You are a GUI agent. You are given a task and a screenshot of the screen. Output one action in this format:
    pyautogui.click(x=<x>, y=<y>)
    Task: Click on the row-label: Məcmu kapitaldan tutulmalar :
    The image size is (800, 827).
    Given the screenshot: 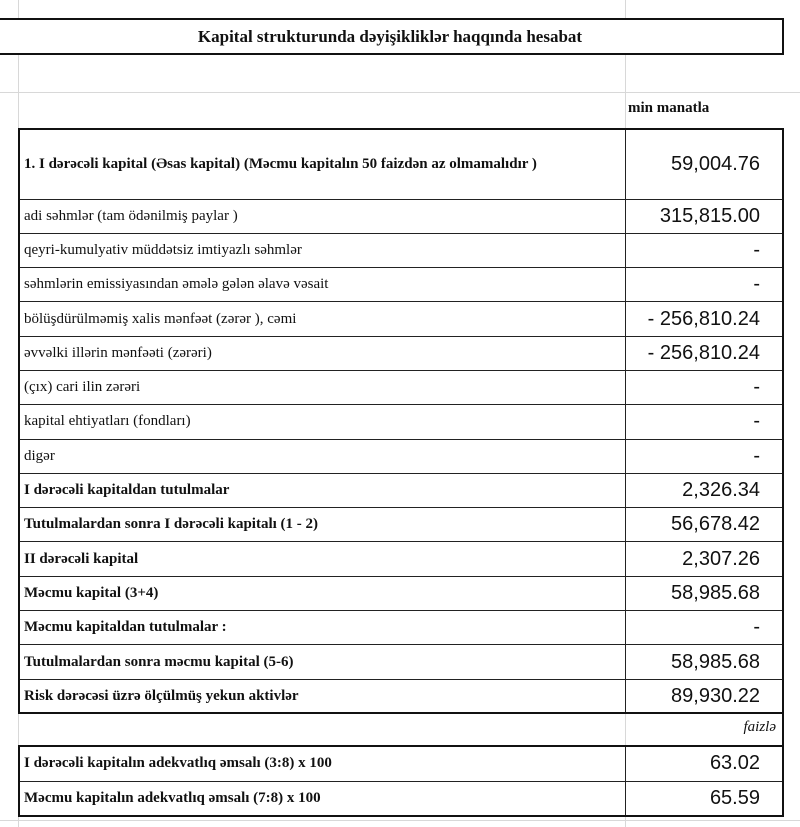 What is the action you would take?
    pyautogui.click(x=322, y=628)
    